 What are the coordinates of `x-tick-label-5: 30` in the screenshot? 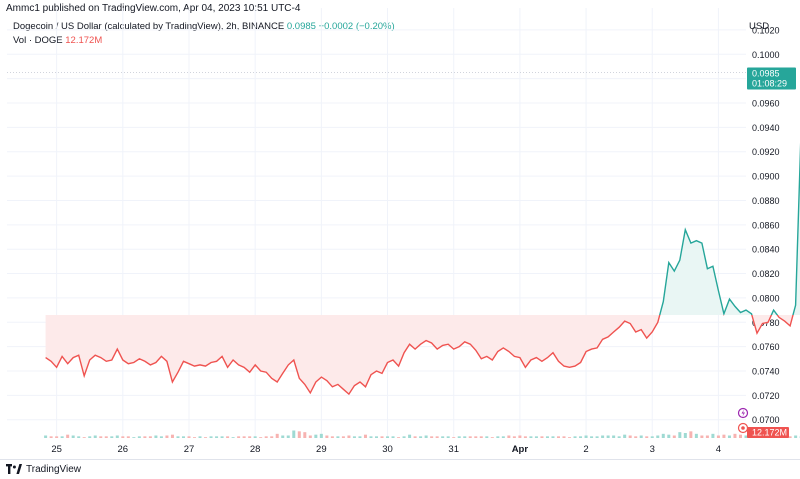 It's located at (387, 449).